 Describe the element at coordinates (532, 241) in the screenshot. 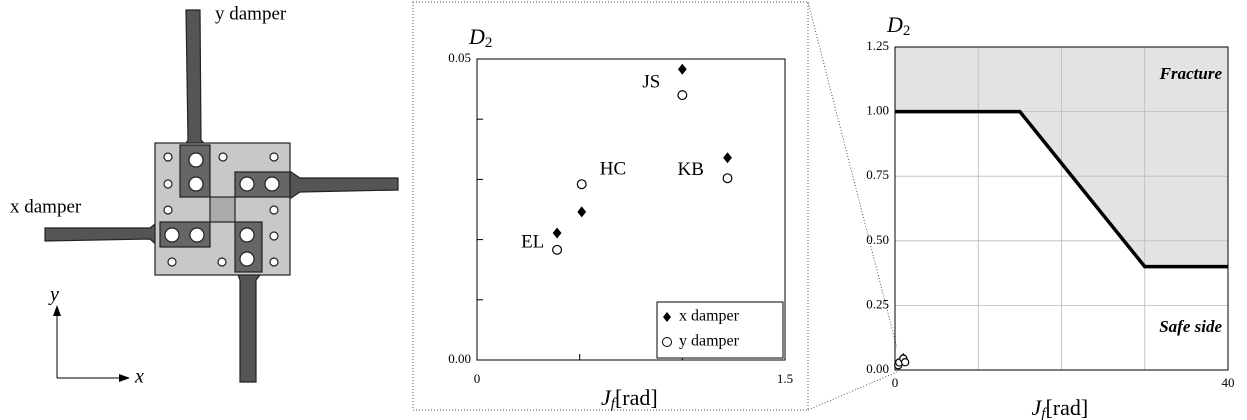

I see `point-label: EL` at that location.